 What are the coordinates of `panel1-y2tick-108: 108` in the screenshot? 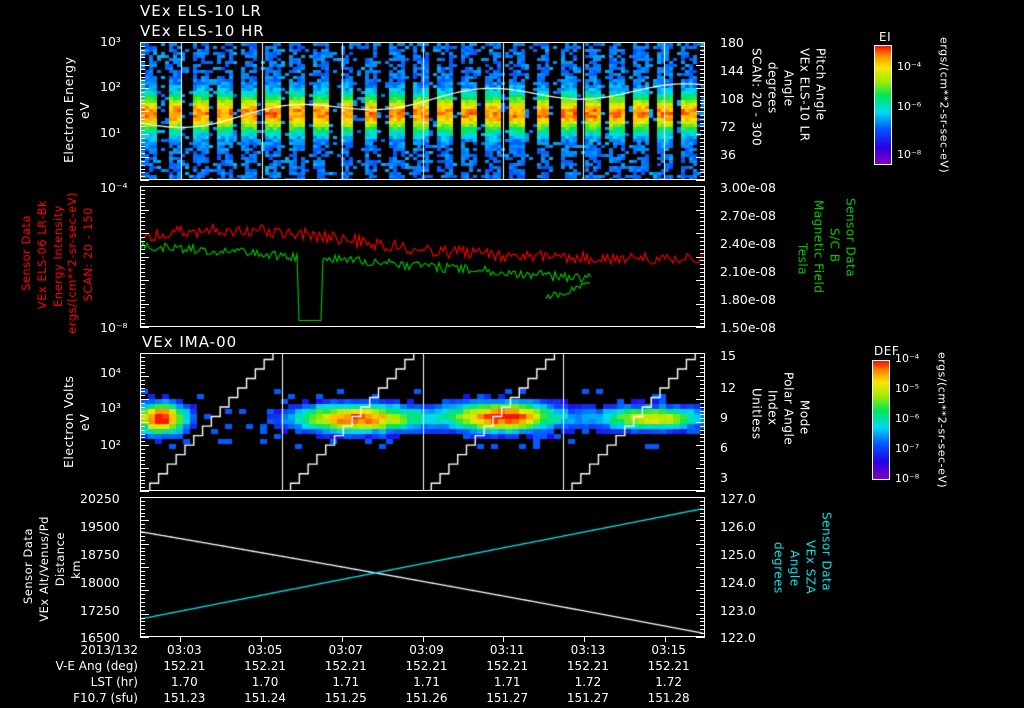 It's located at (732, 98).